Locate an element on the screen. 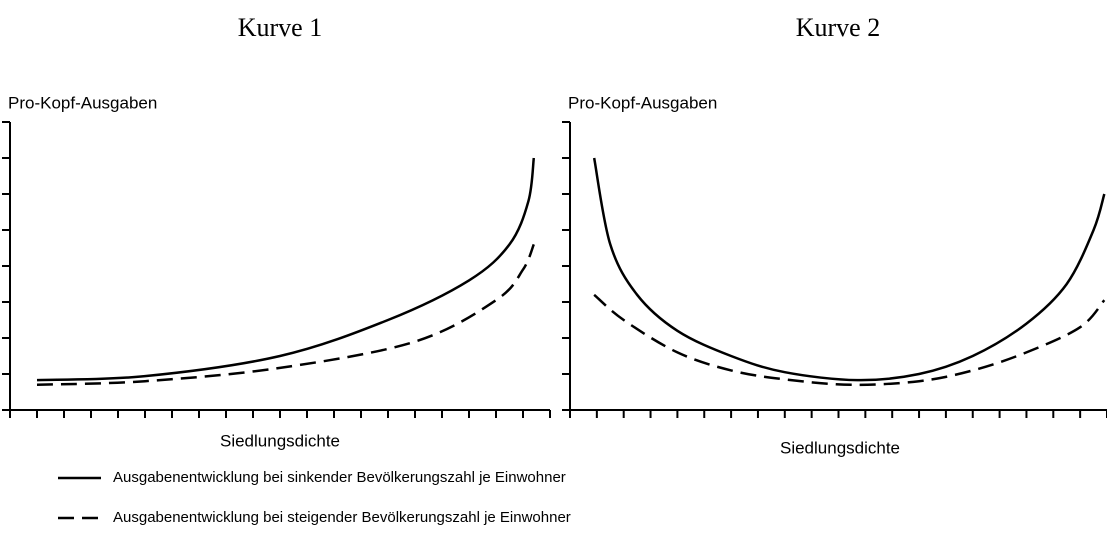  chart-title: Kurve 1 is located at coordinates (280, 27).